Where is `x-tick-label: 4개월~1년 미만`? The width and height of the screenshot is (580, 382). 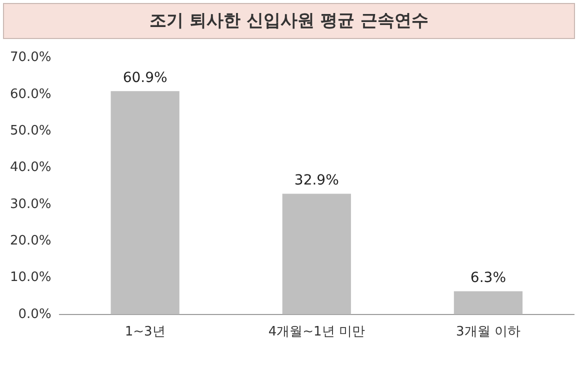
x-tick-label: 4개월~1년 미만 is located at coordinates (316, 332).